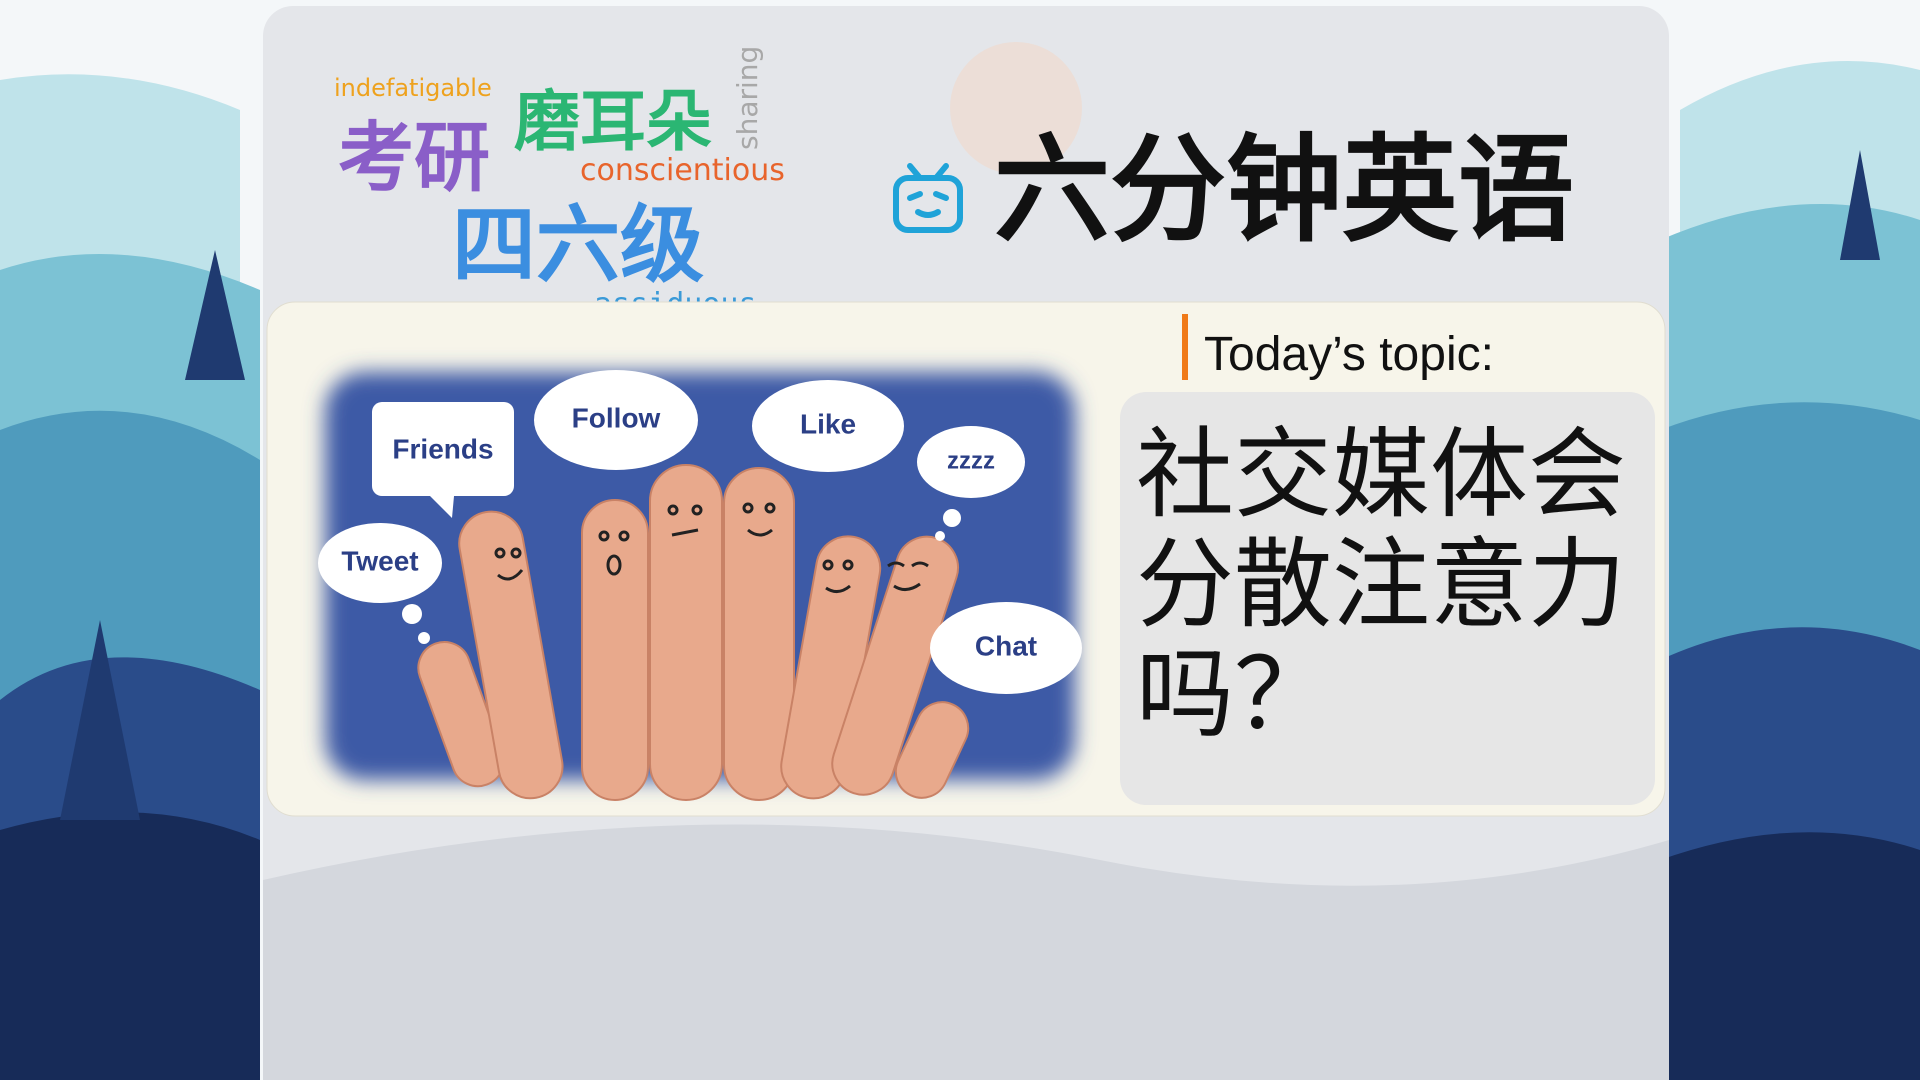  I want to click on topic-box, so click(1387, 598).